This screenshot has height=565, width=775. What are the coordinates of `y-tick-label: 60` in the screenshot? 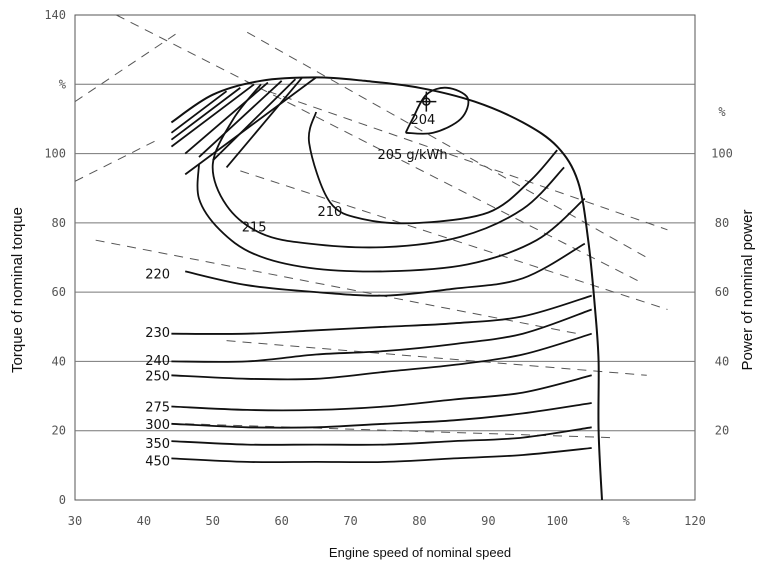 It's located at (59, 292).